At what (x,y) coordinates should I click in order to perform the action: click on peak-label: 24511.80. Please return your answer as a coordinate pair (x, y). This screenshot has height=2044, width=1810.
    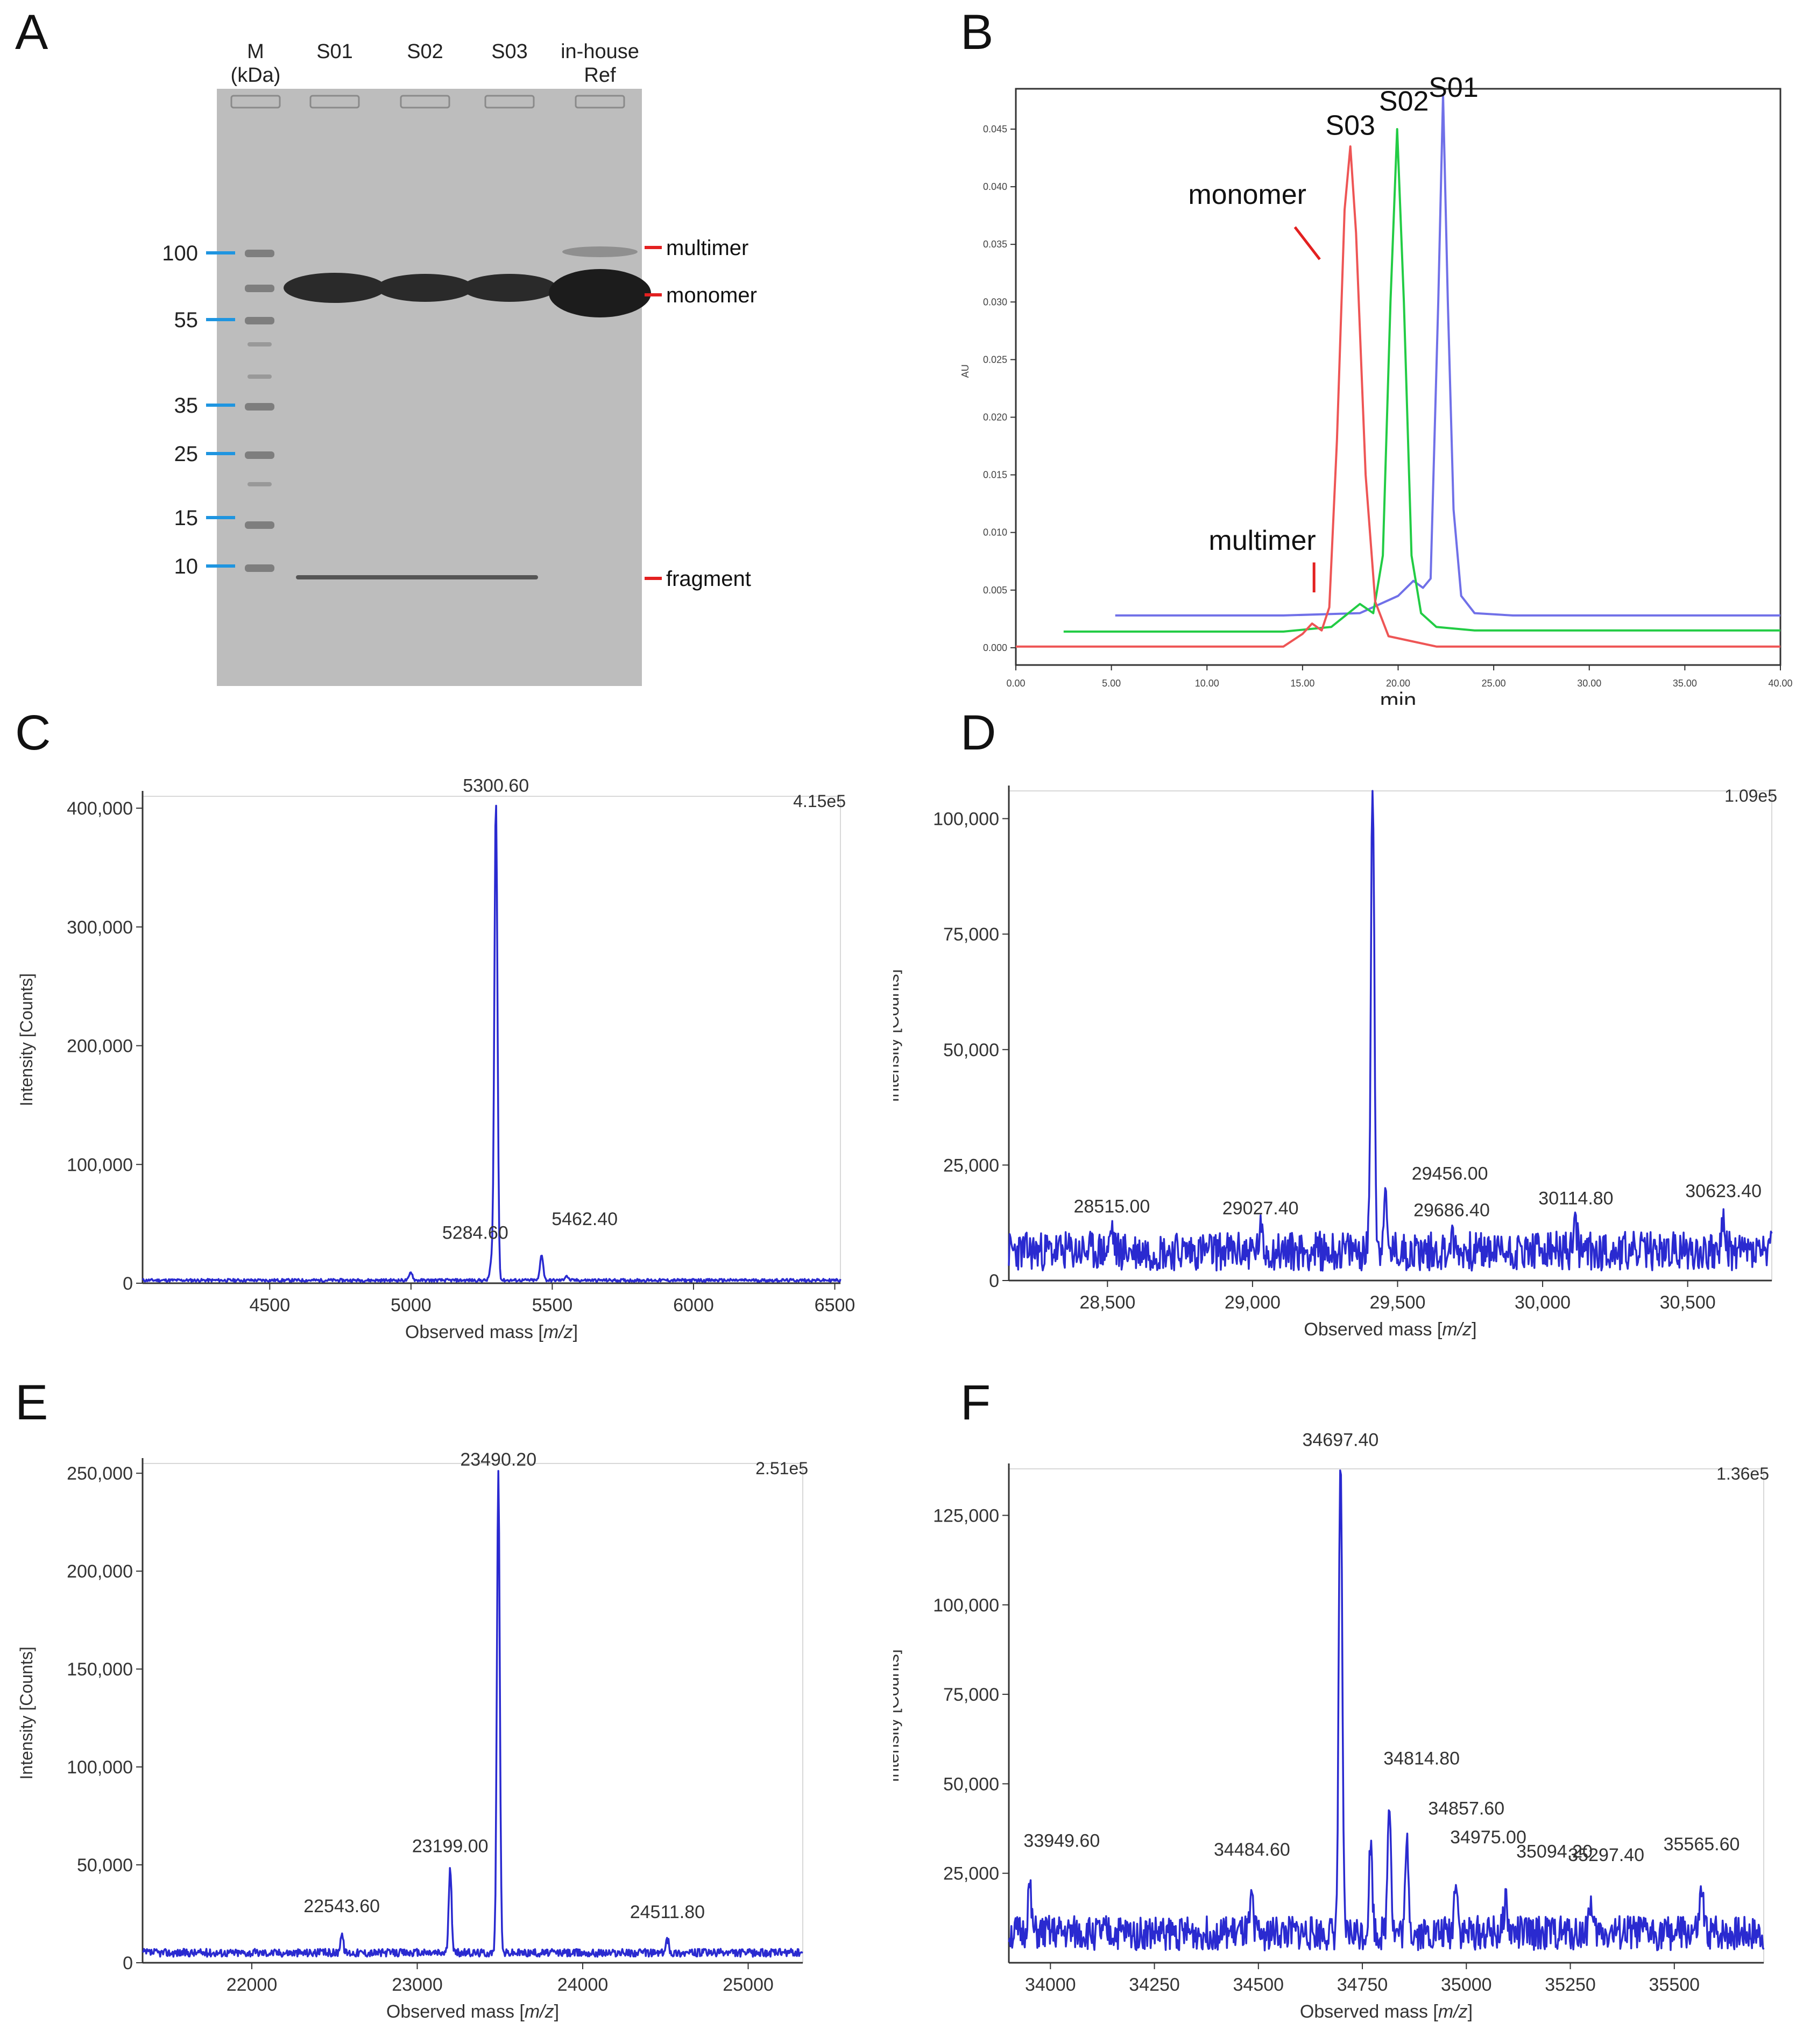
    Looking at the image, I should click on (667, 1912).